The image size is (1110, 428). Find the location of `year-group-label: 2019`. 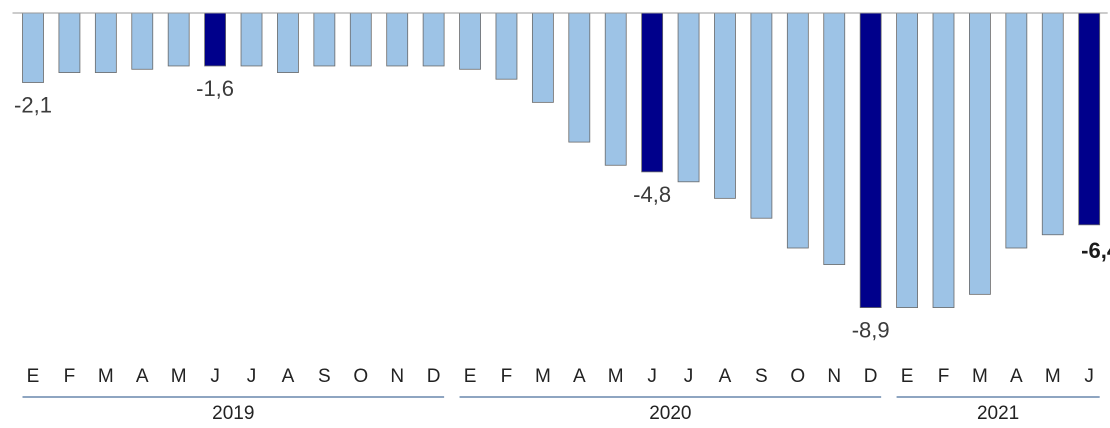

year-group-label: 2019 is located at coordinates (233, 413).